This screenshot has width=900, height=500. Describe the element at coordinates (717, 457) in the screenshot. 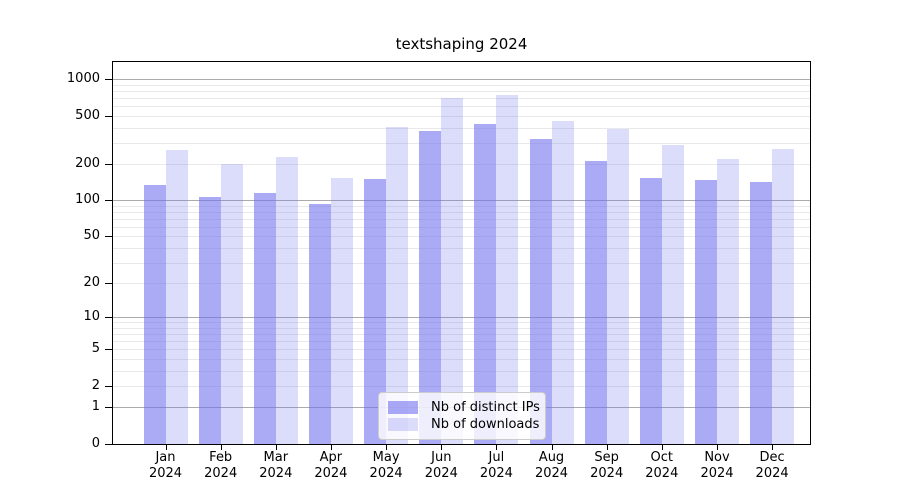

I see `x-tick-month: Nov` at that location.